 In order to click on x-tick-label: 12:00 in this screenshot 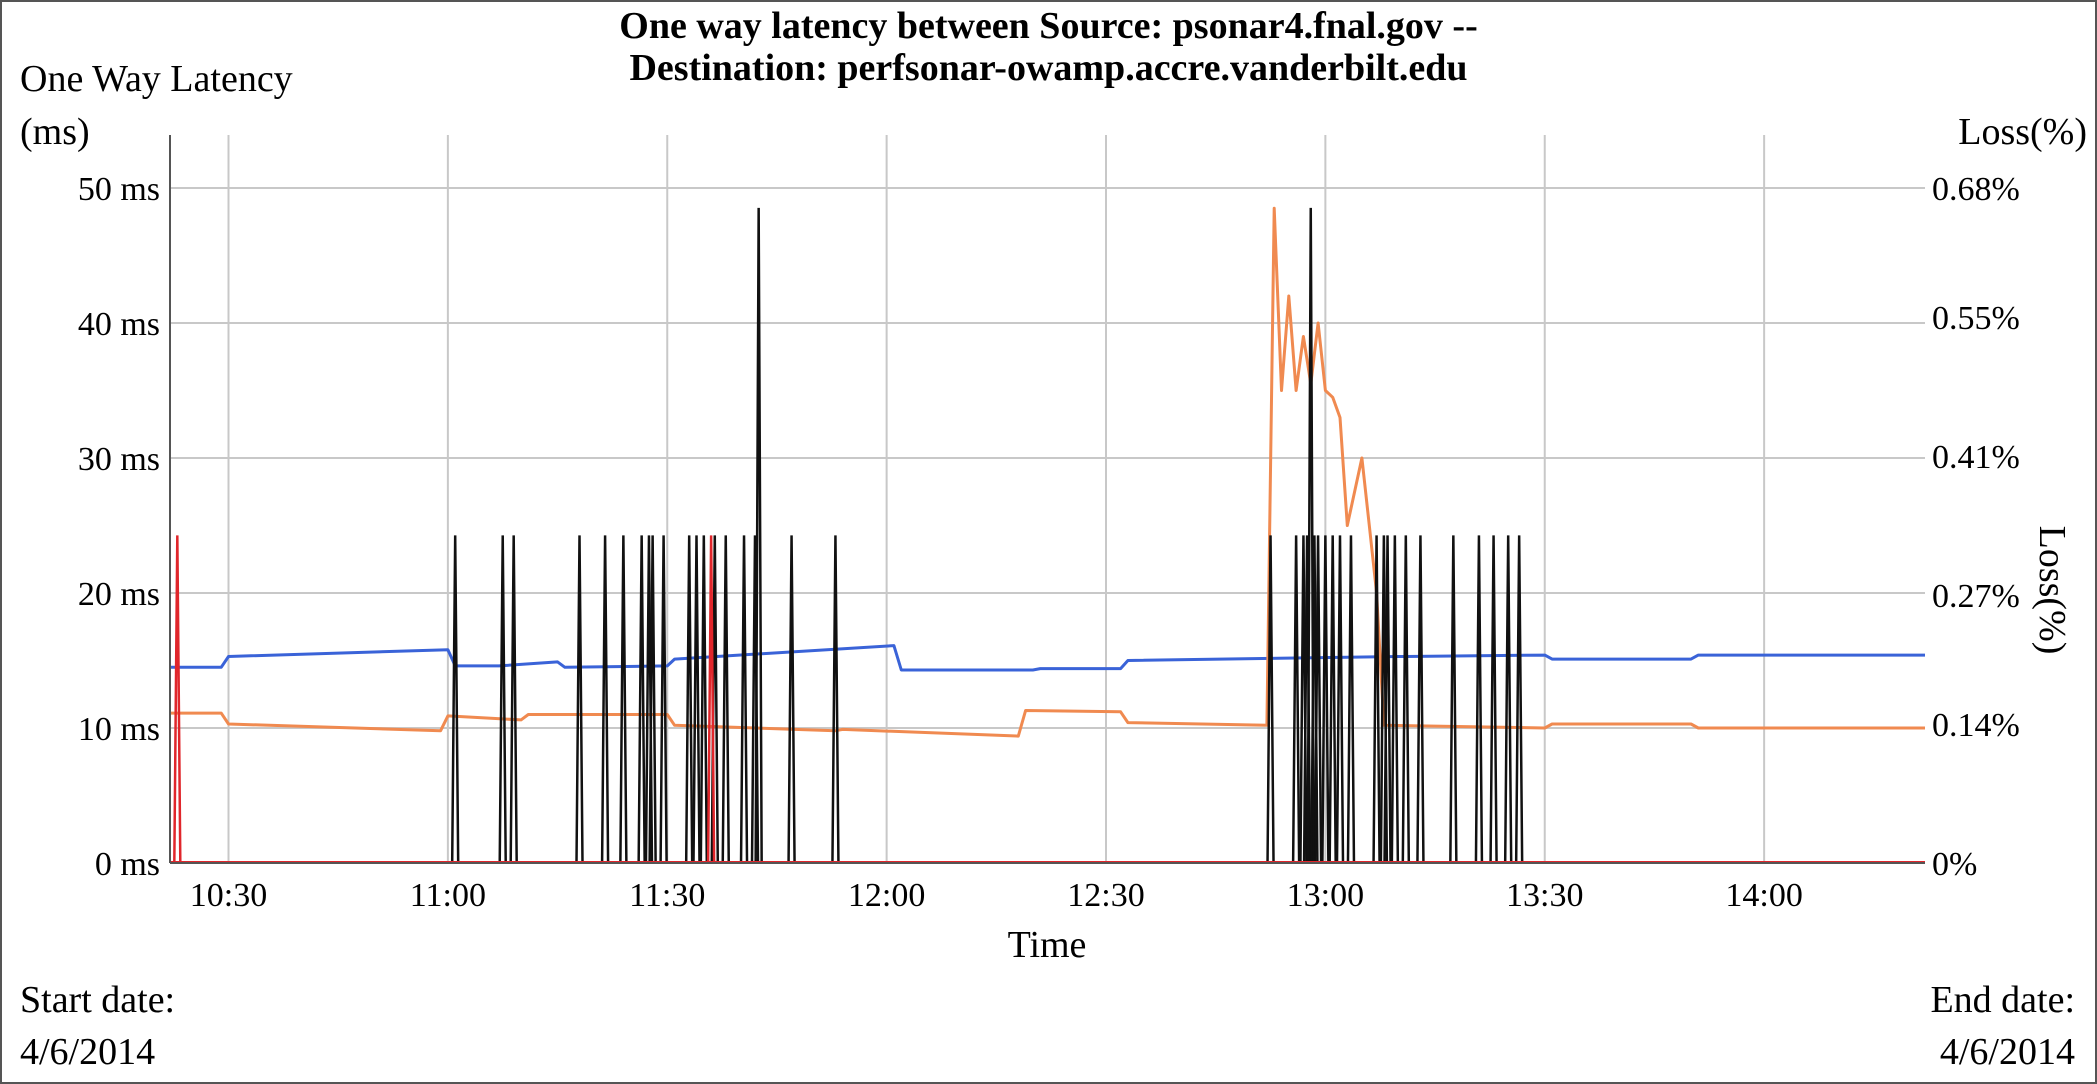, I will do `click(886, 895)`.